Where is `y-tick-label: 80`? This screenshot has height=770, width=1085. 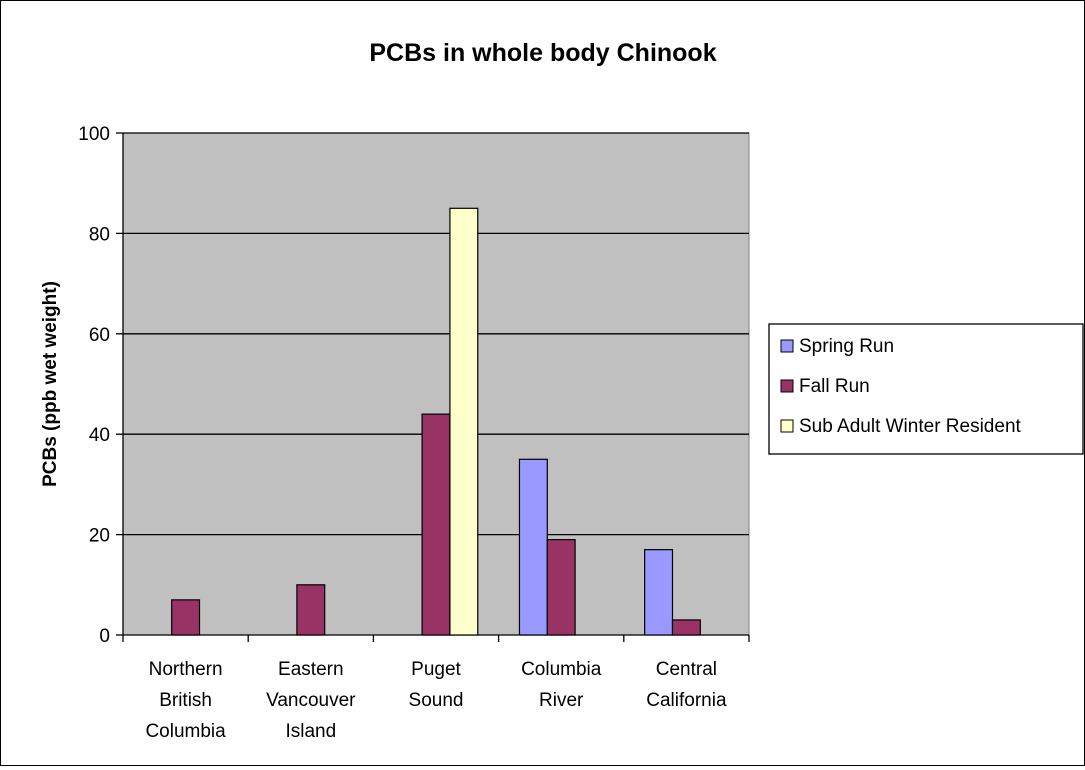
y-tick-label: 80 is located at coordinates (99, 234).